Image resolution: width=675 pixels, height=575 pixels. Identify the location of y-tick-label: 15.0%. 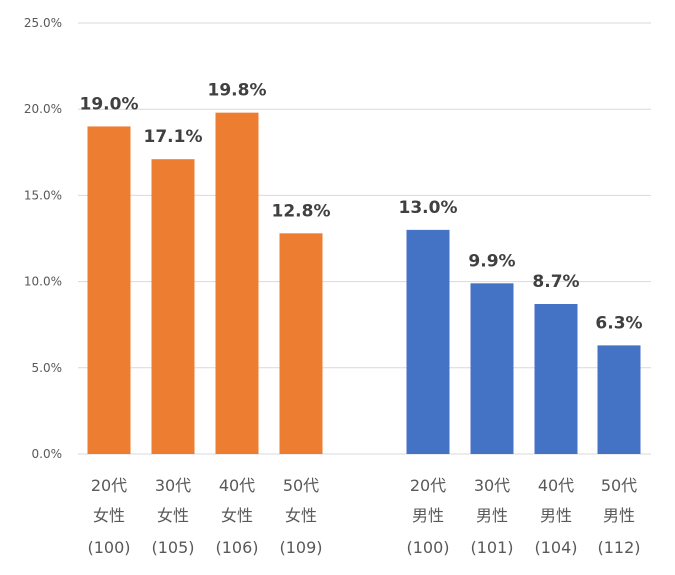
(43, 195).